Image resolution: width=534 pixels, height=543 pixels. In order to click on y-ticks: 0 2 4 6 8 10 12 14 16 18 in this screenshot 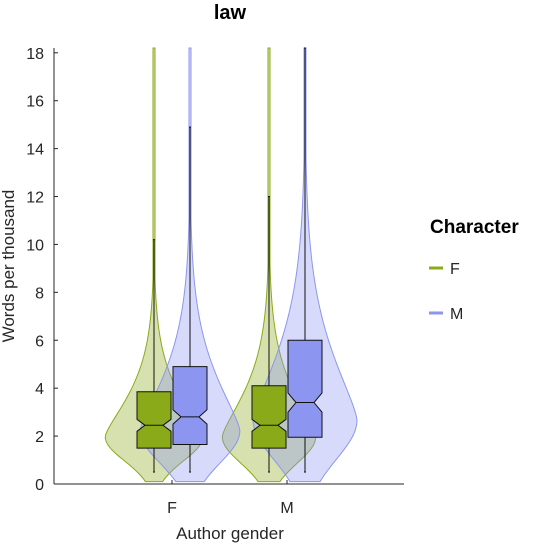, I will do `click(42, 270)`.